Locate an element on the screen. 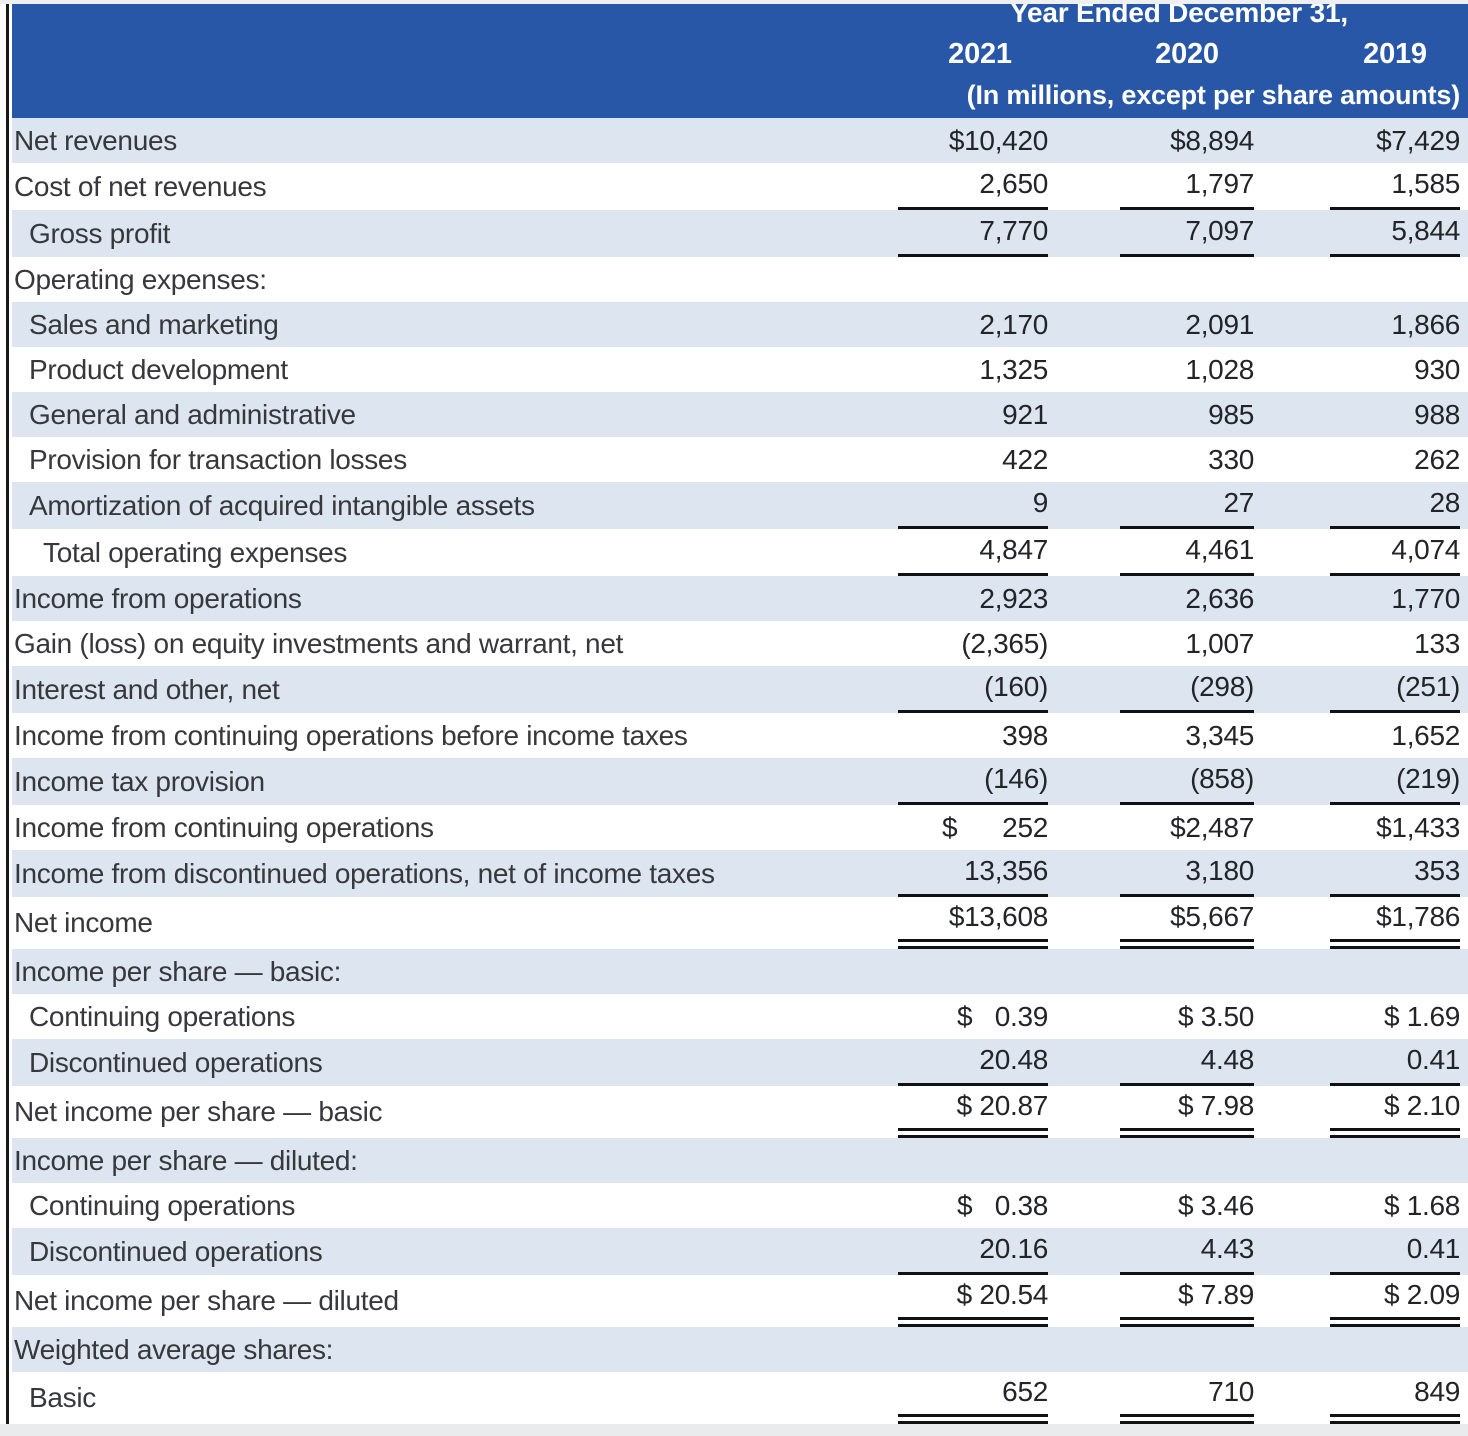 The image size is (1468, 1436). value-2021: 921 is located at coordinates (1025, 414).